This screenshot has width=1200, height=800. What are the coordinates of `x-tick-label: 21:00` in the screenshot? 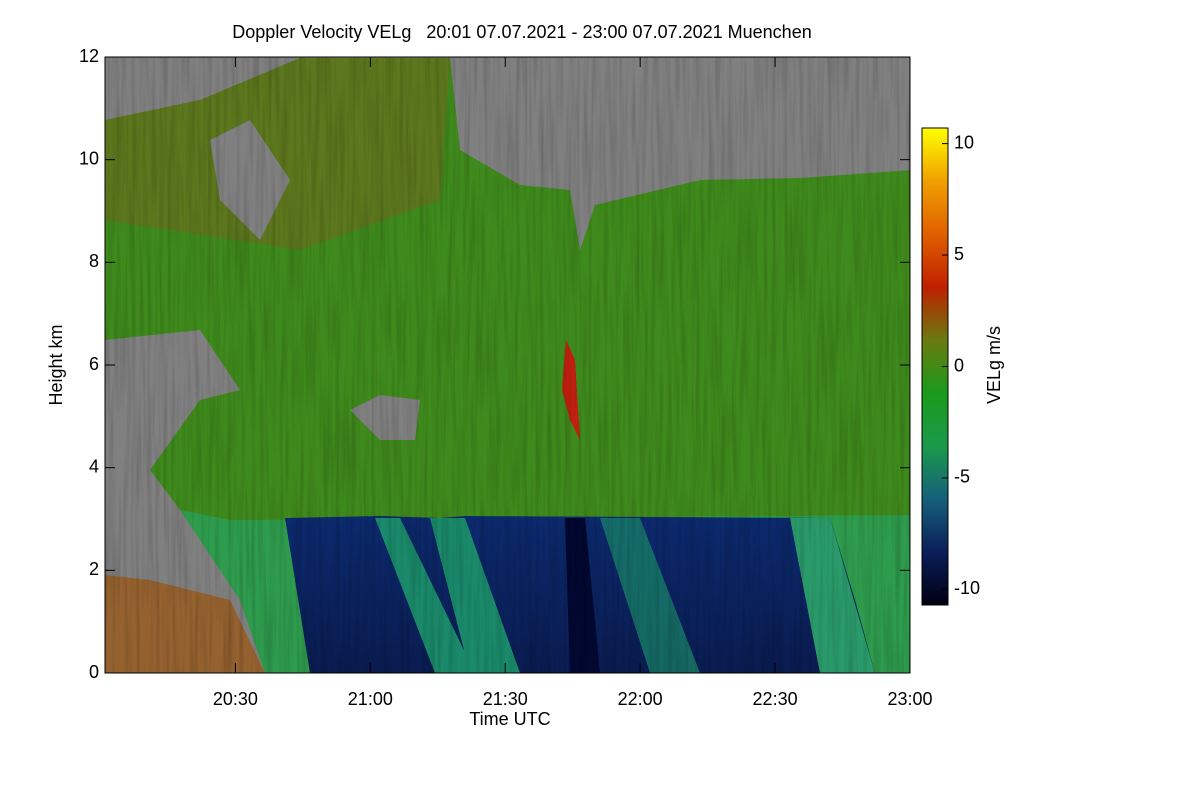 It's located at (370, 699).